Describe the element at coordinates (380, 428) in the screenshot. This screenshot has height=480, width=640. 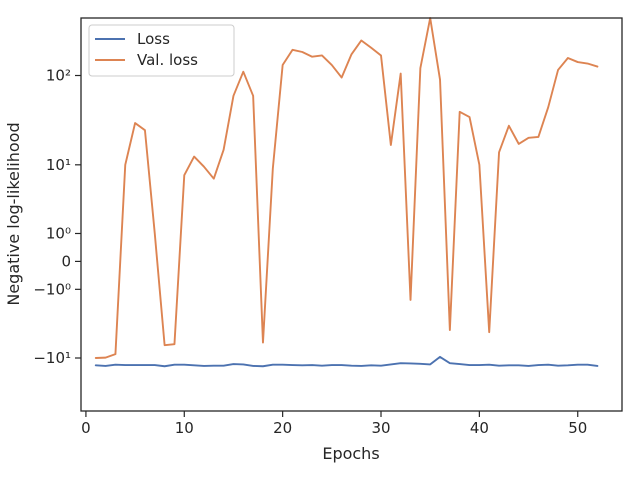
I see `x-tick-label: 30` at that location.